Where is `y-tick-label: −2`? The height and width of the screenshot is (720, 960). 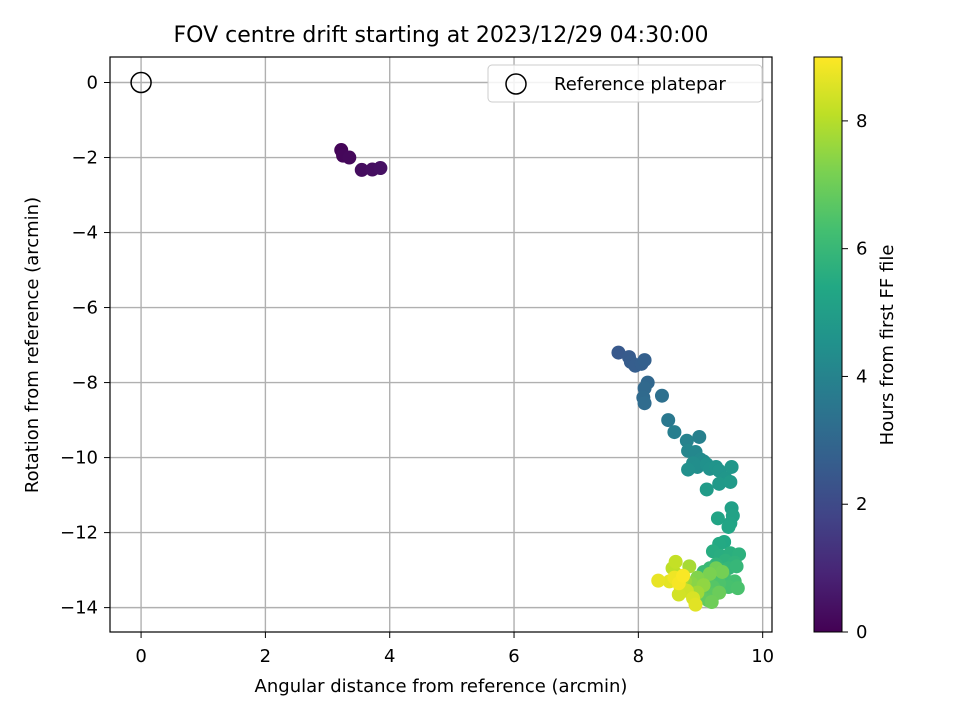 y-tick-label: −2 is located at coordinates (84, 158).